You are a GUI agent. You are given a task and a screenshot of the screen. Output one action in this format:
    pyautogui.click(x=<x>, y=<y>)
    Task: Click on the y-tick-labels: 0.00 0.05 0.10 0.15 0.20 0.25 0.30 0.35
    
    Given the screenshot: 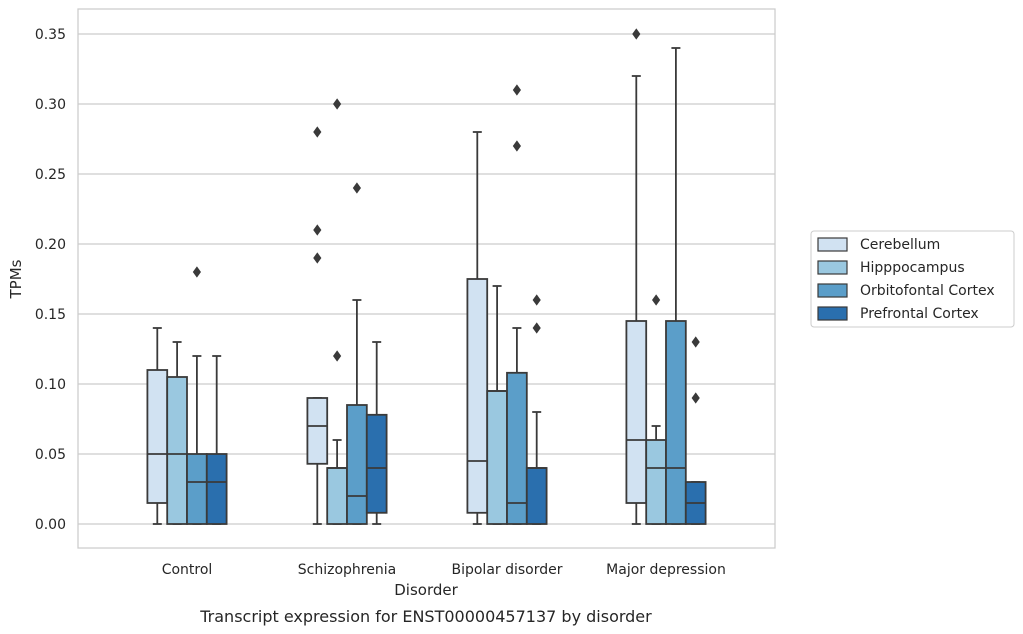 What is the action you would take?
    pyautogui.click(x=50, y=280)
    